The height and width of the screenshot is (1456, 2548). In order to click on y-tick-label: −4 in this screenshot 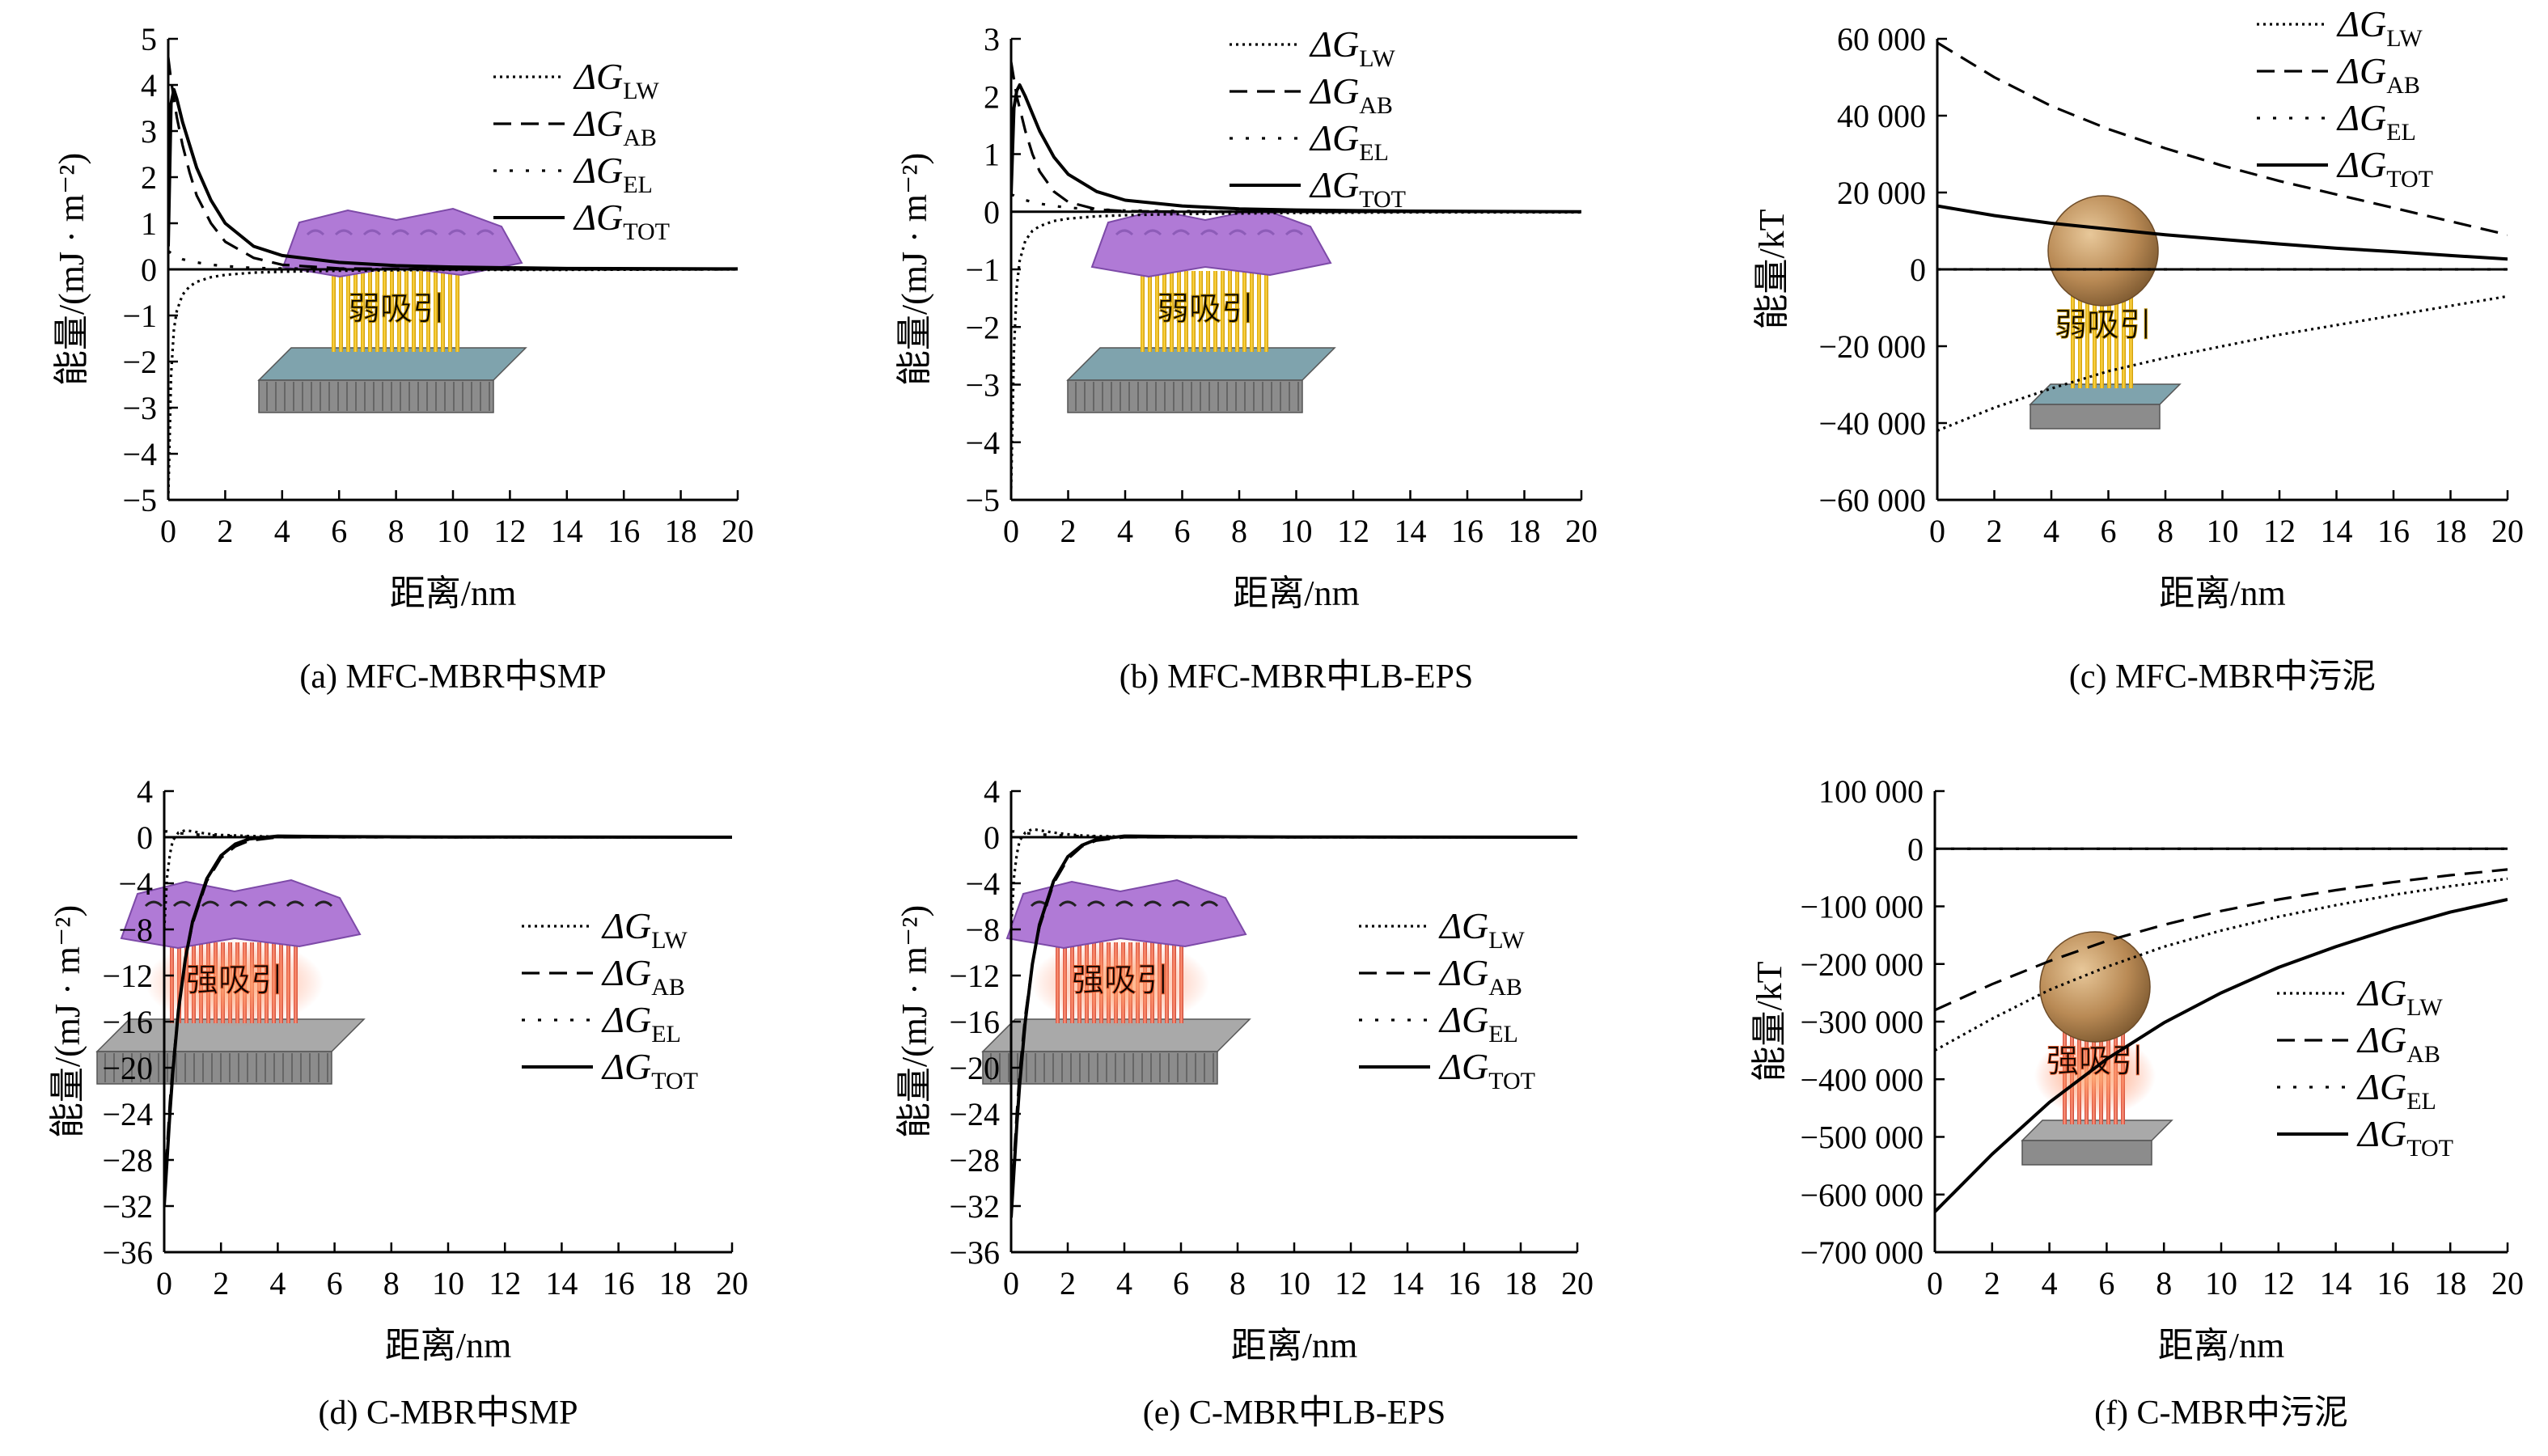, I will do `click(982, 443)`.